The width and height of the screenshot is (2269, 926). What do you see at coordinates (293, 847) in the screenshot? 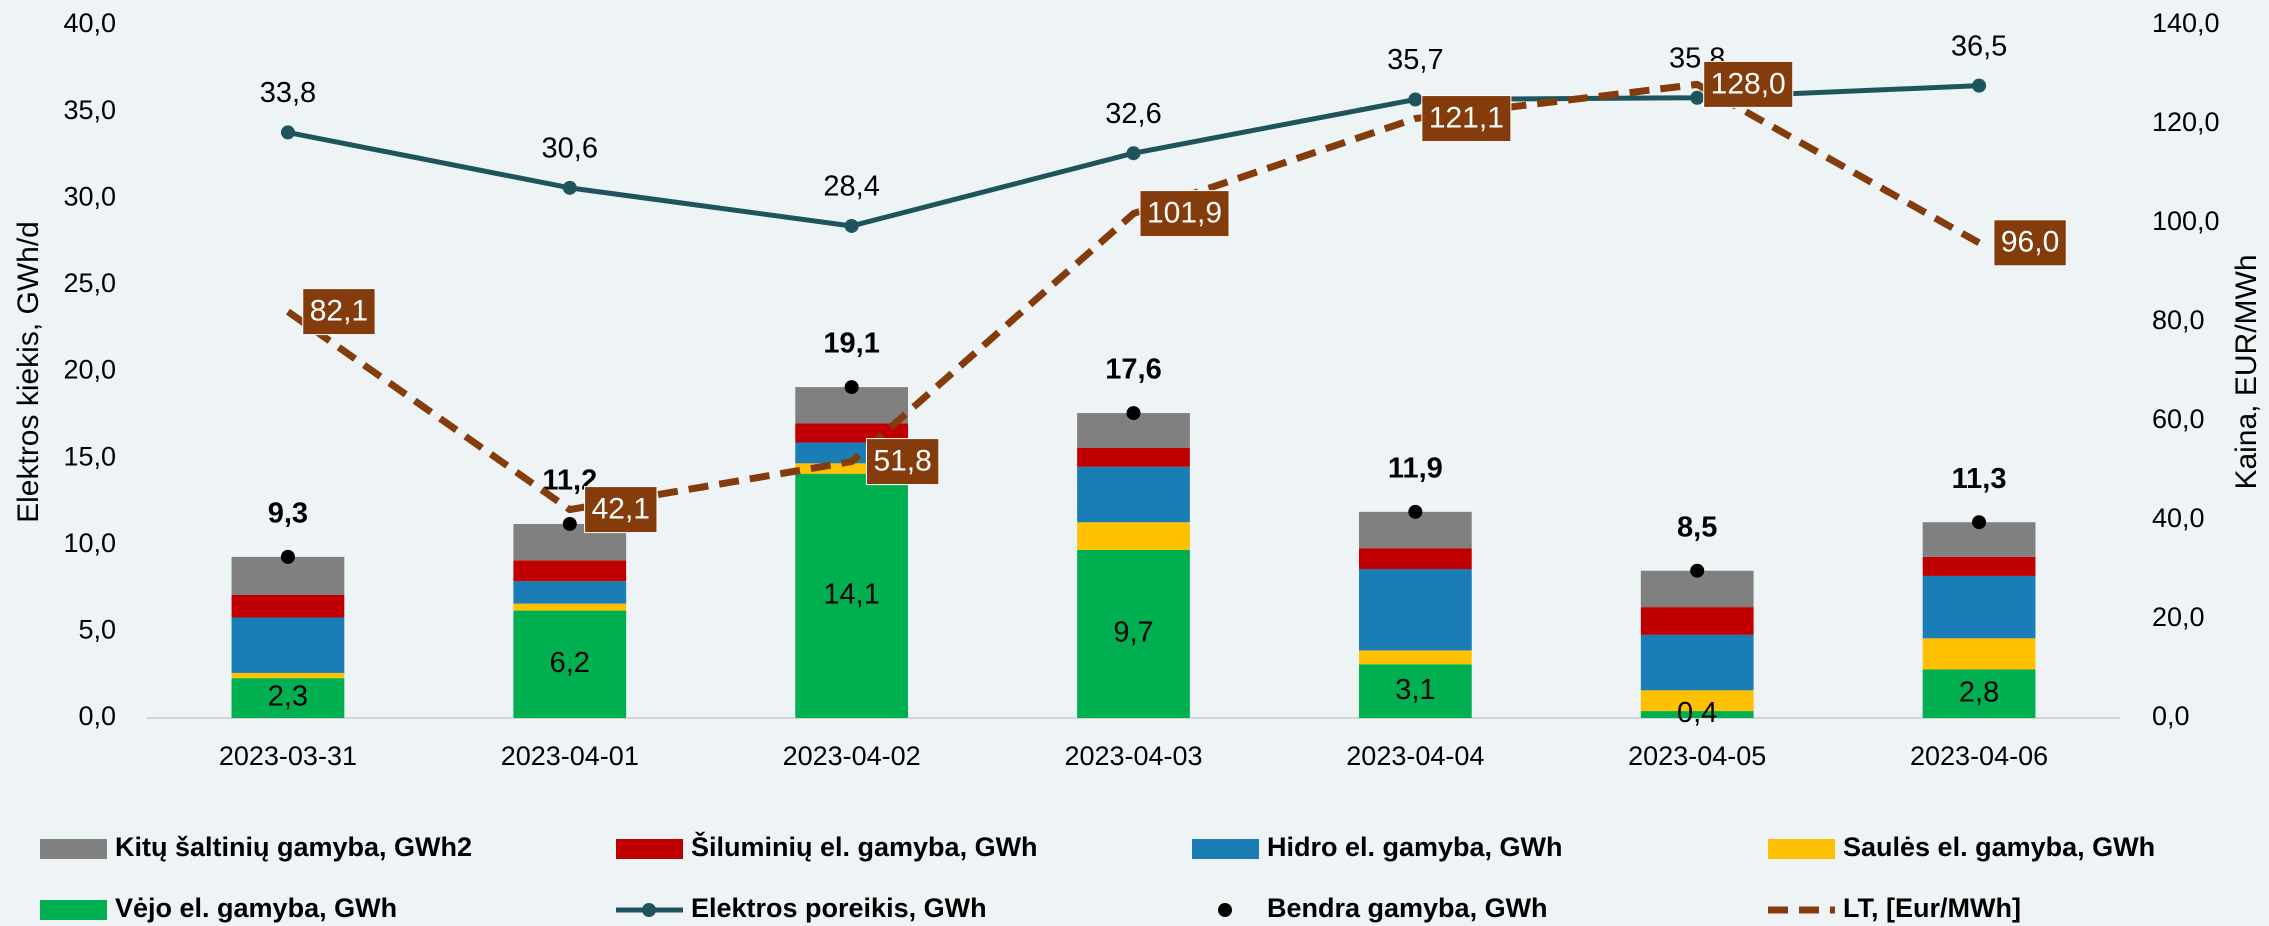
I see `legend-label: Kitų šaltinių gamyba, GWh2` at bounding box center [293, 847].